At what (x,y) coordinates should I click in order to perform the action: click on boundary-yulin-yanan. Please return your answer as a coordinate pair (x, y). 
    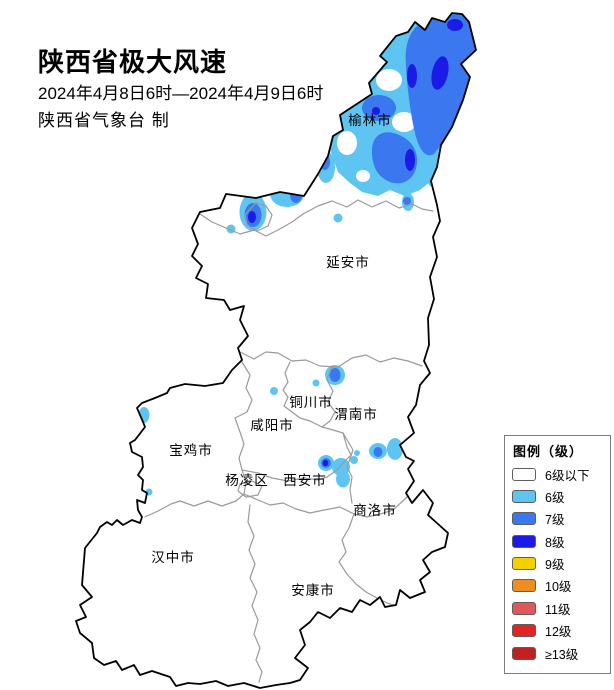
    Looking at the image, I should click on (316, 218).